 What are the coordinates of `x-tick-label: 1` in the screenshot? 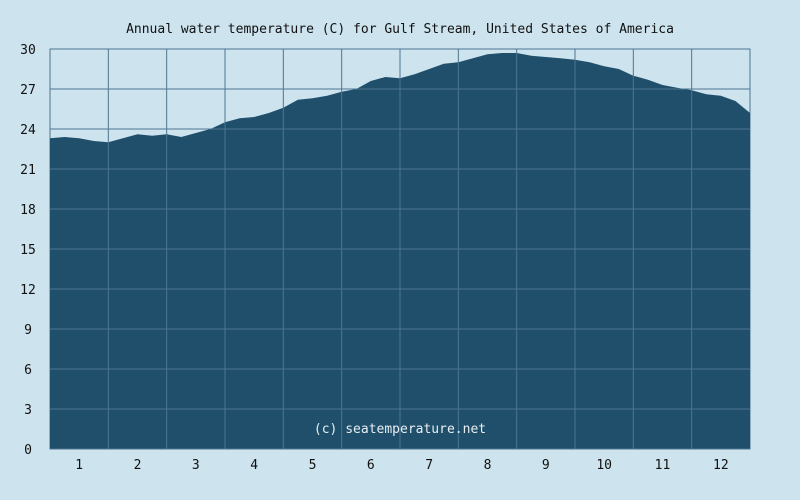 It's located at (79, 465).